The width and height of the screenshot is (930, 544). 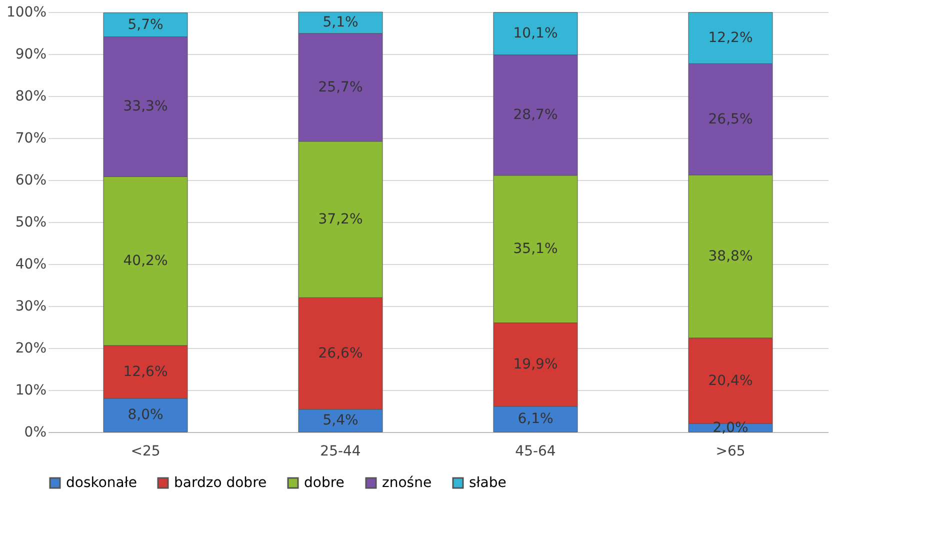 What do you see at coordinates (30, 390) in the screenshot?
I see `y-tick-label: 10%` at bounding box center [30, 390].